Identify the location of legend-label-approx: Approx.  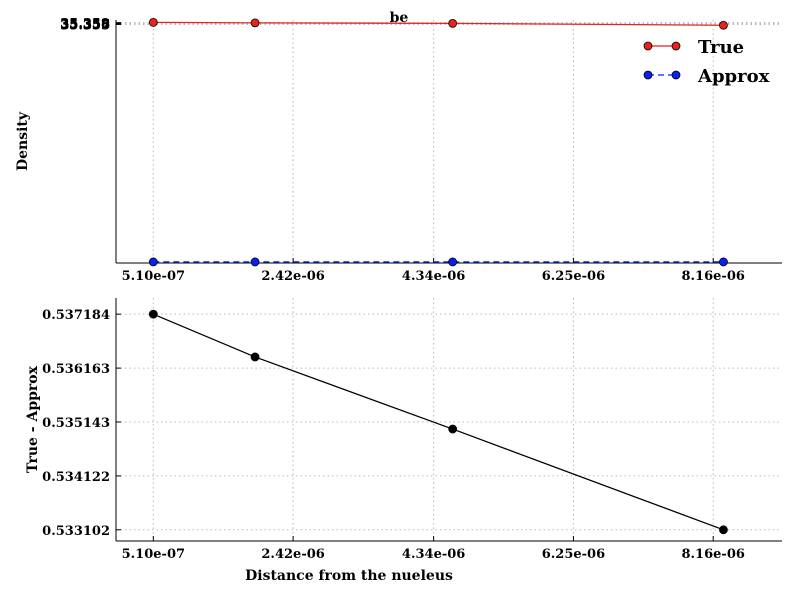
(733, 76).